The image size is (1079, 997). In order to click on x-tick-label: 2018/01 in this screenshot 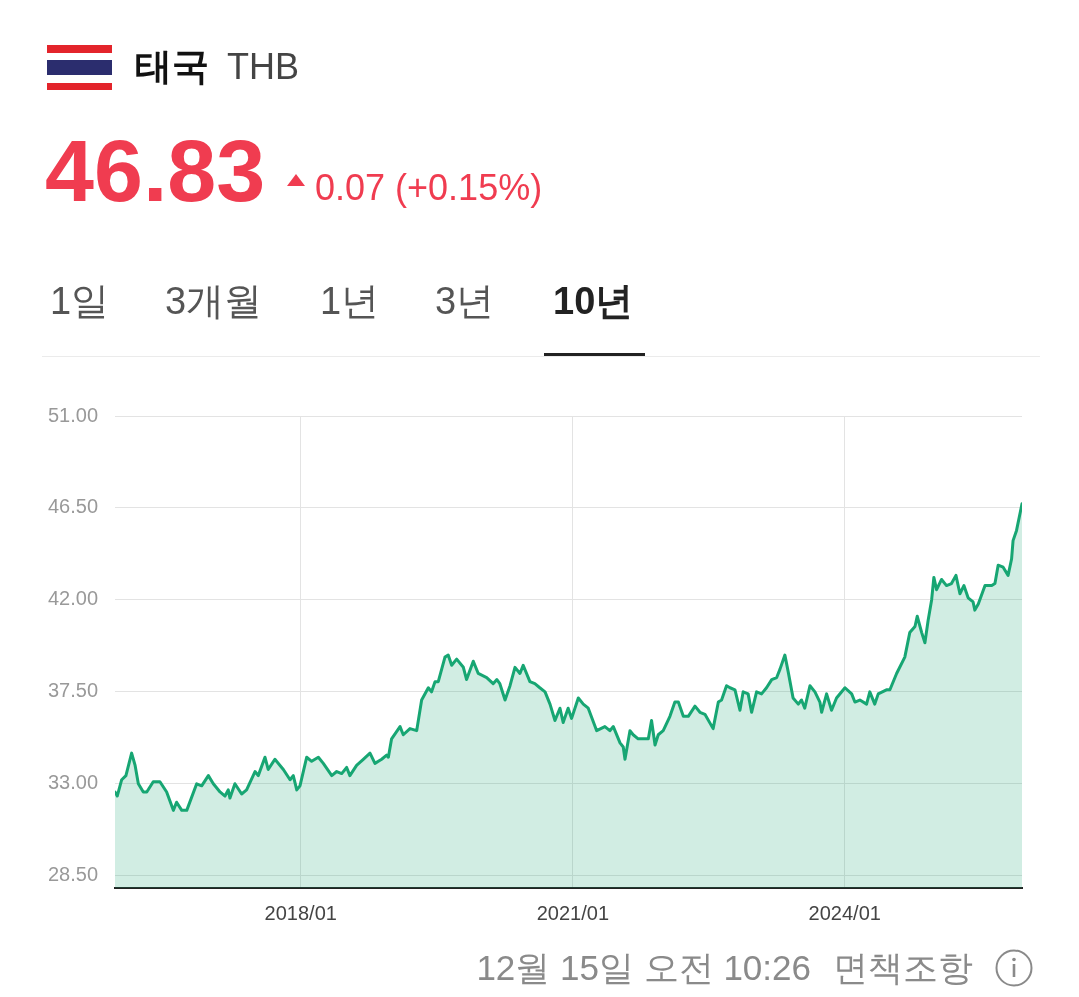, I will do `click(300, 912)`.